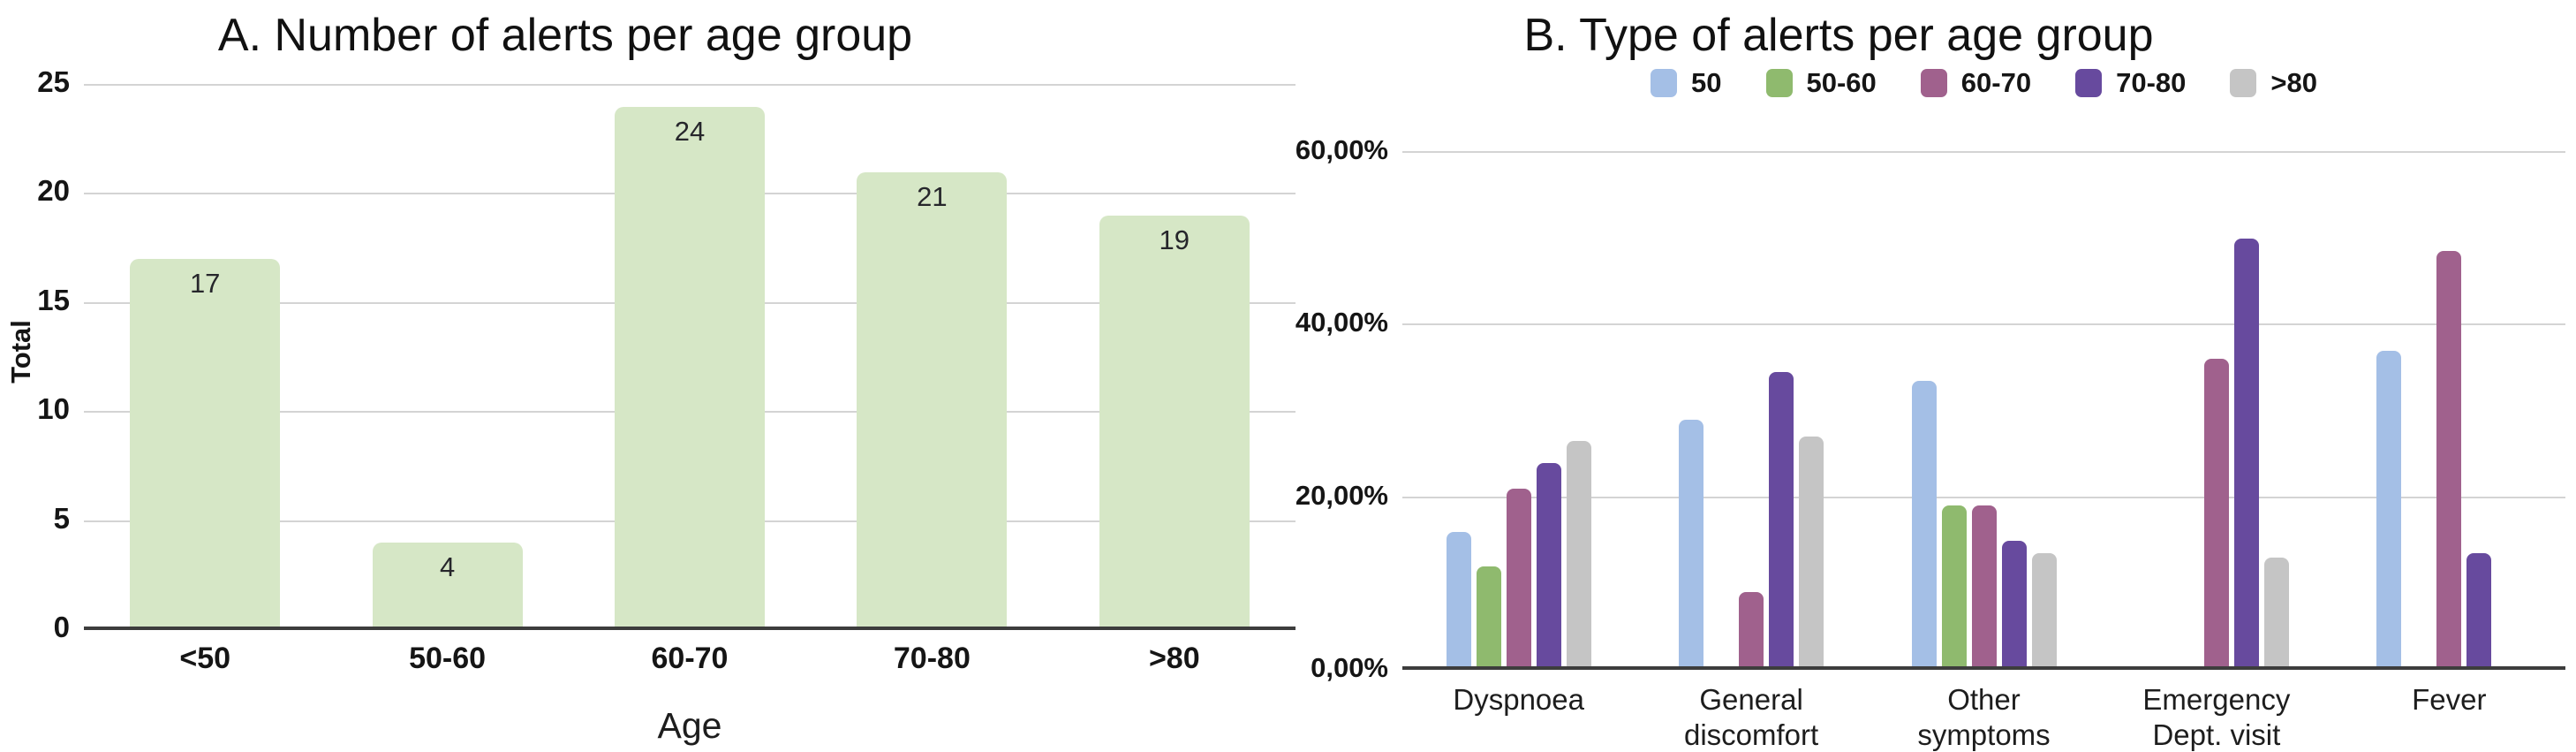  I want to click on bar-value-label: 19, so click(1174, 240).